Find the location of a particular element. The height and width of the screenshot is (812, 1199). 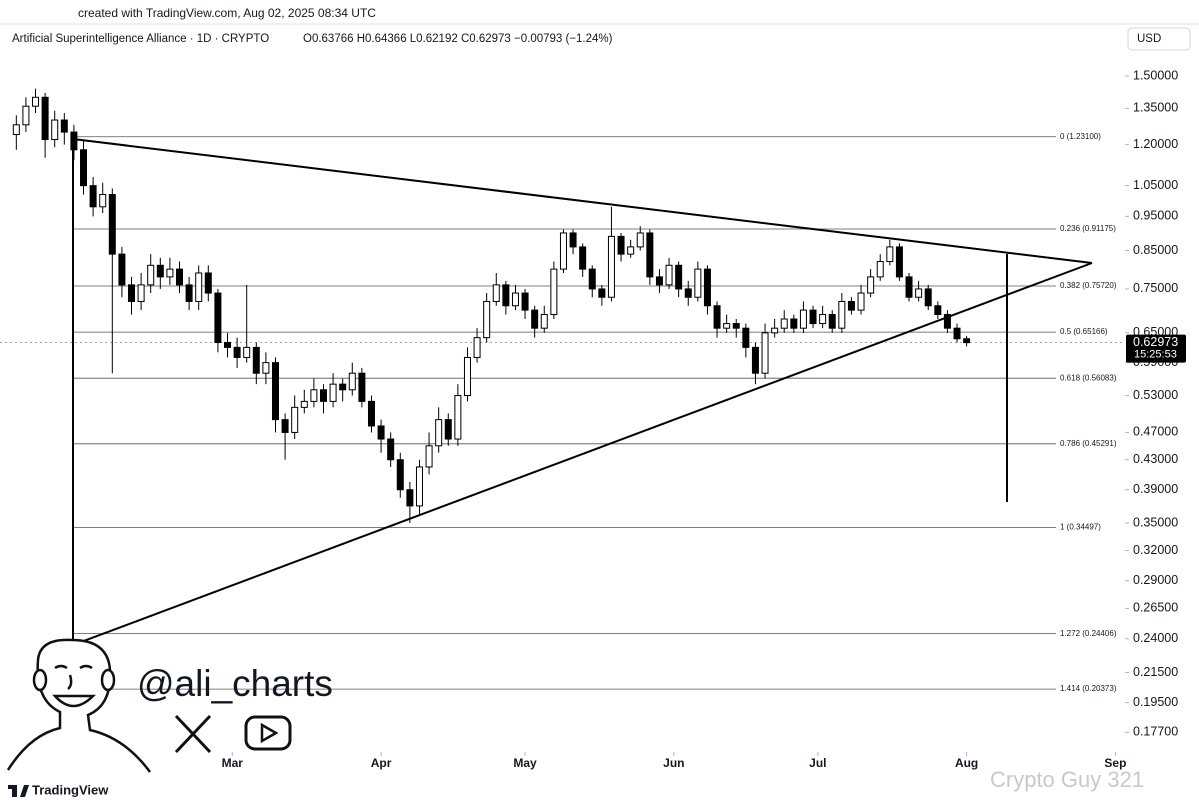

avatar-eyes is located at coordinates (73, 667).